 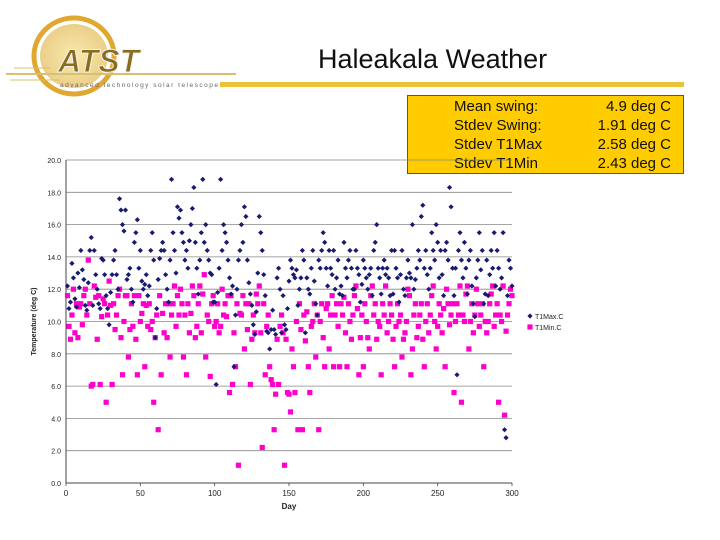 I want to click on y-axis-label: Temperature (deg C), so click(x=34, y=322).